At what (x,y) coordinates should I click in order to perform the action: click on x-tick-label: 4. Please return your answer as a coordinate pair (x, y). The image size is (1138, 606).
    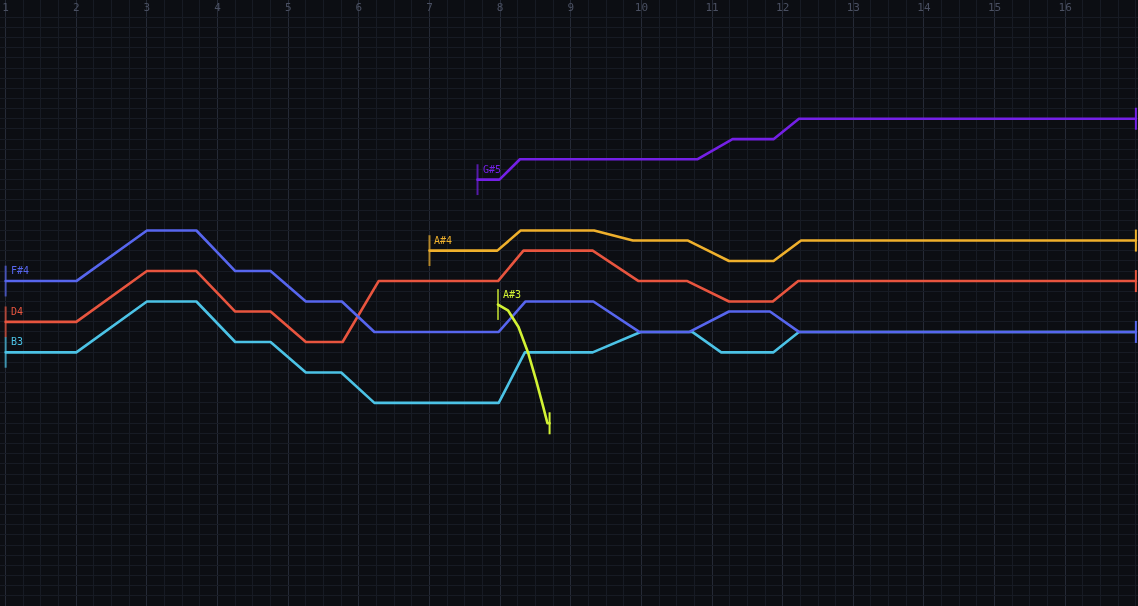
    Looking at the image, I should click on (218, 7).